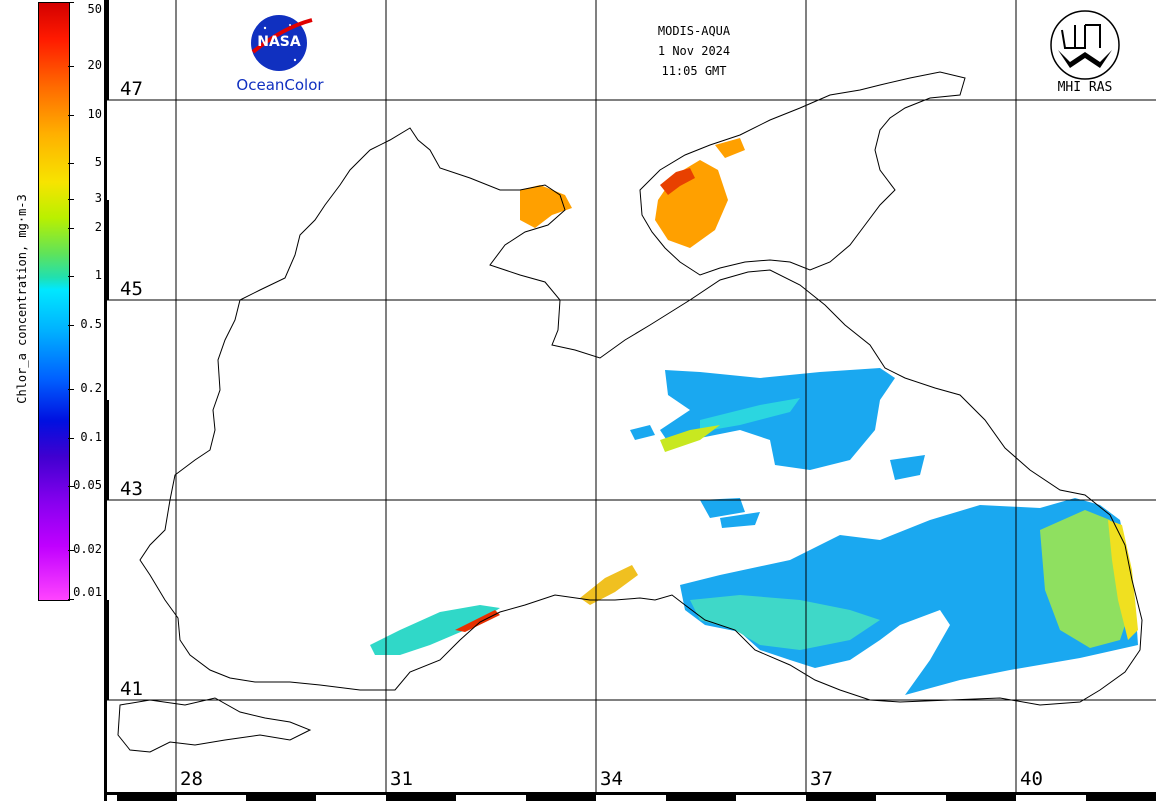 This screenshot has width=1156, height=801. Describe the element at coordinates (87, 485) in the screenshot. I see `colorbar-tick-label: 0.05` at that location.